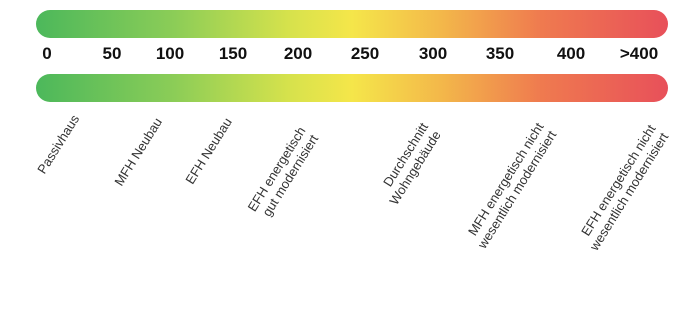 Image resolution: width=674 pixels, height=336 pixels. I want to click on tick-label: 250, so click(365, 53).